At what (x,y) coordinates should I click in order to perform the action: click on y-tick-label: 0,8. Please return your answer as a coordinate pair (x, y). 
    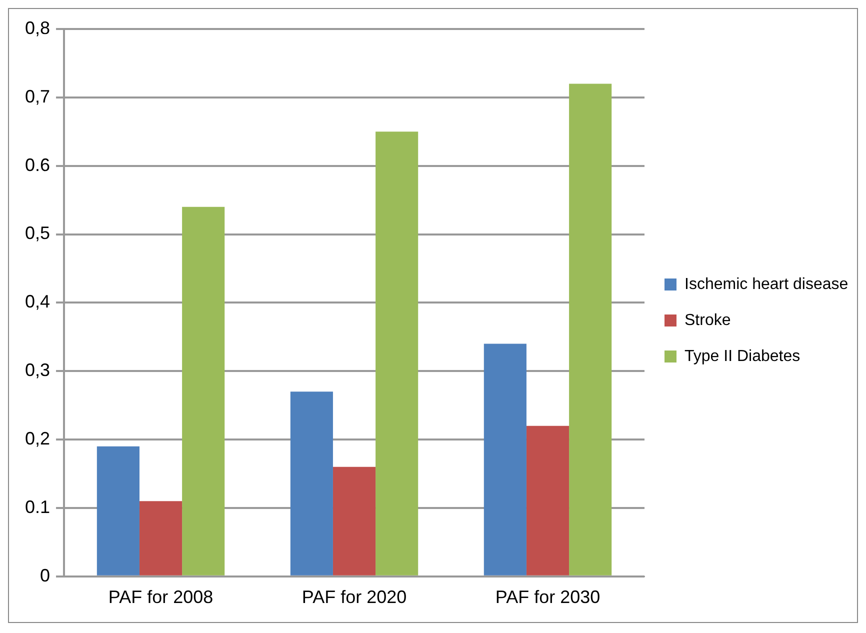
    Looking at the image, I should click on (37, 28).